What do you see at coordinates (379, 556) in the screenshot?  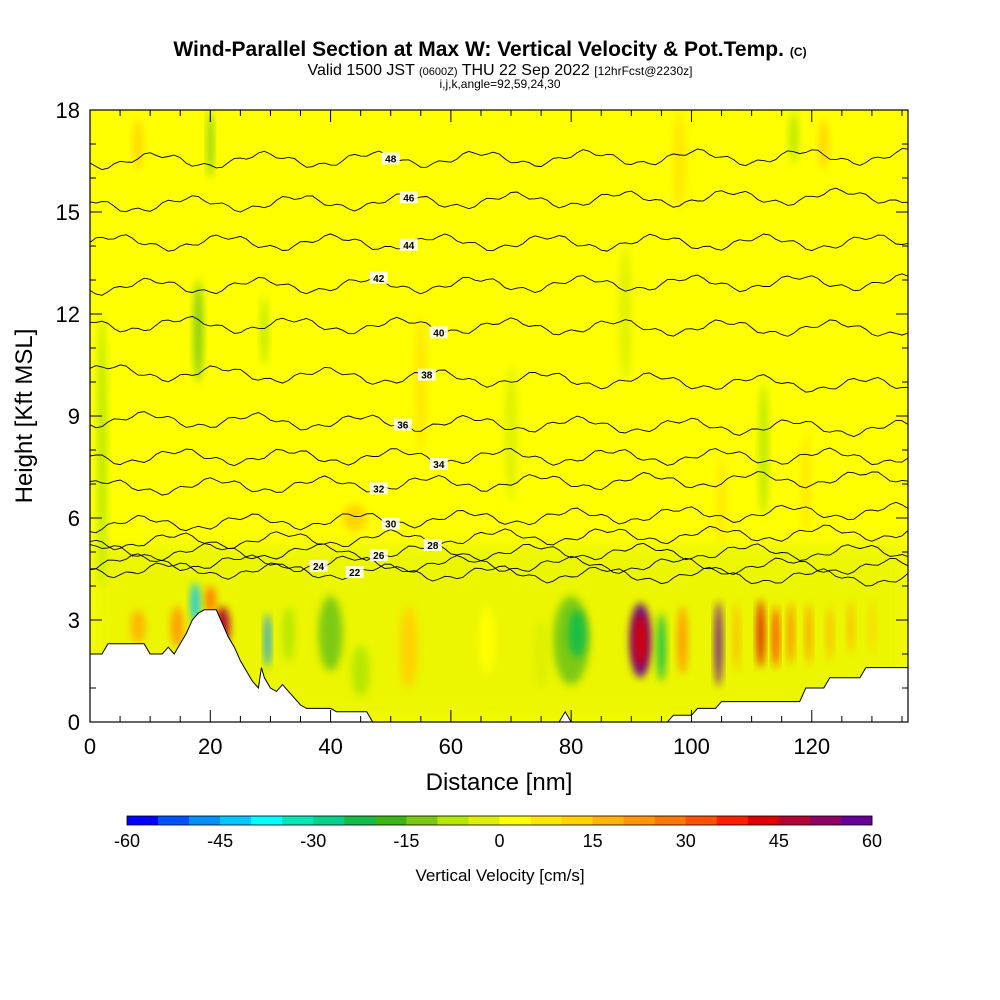 I see `theta-contour-label: 26` at bounding box center [379, 556].